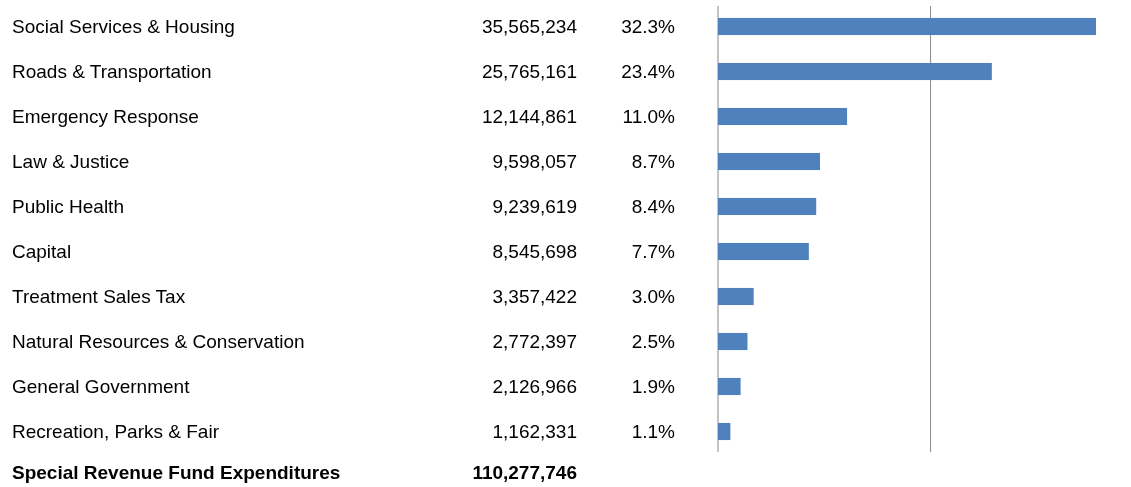  Describe the element at coordinates (534, 387) in the screenshot. I see `data-label: 2,126,966` at that location.